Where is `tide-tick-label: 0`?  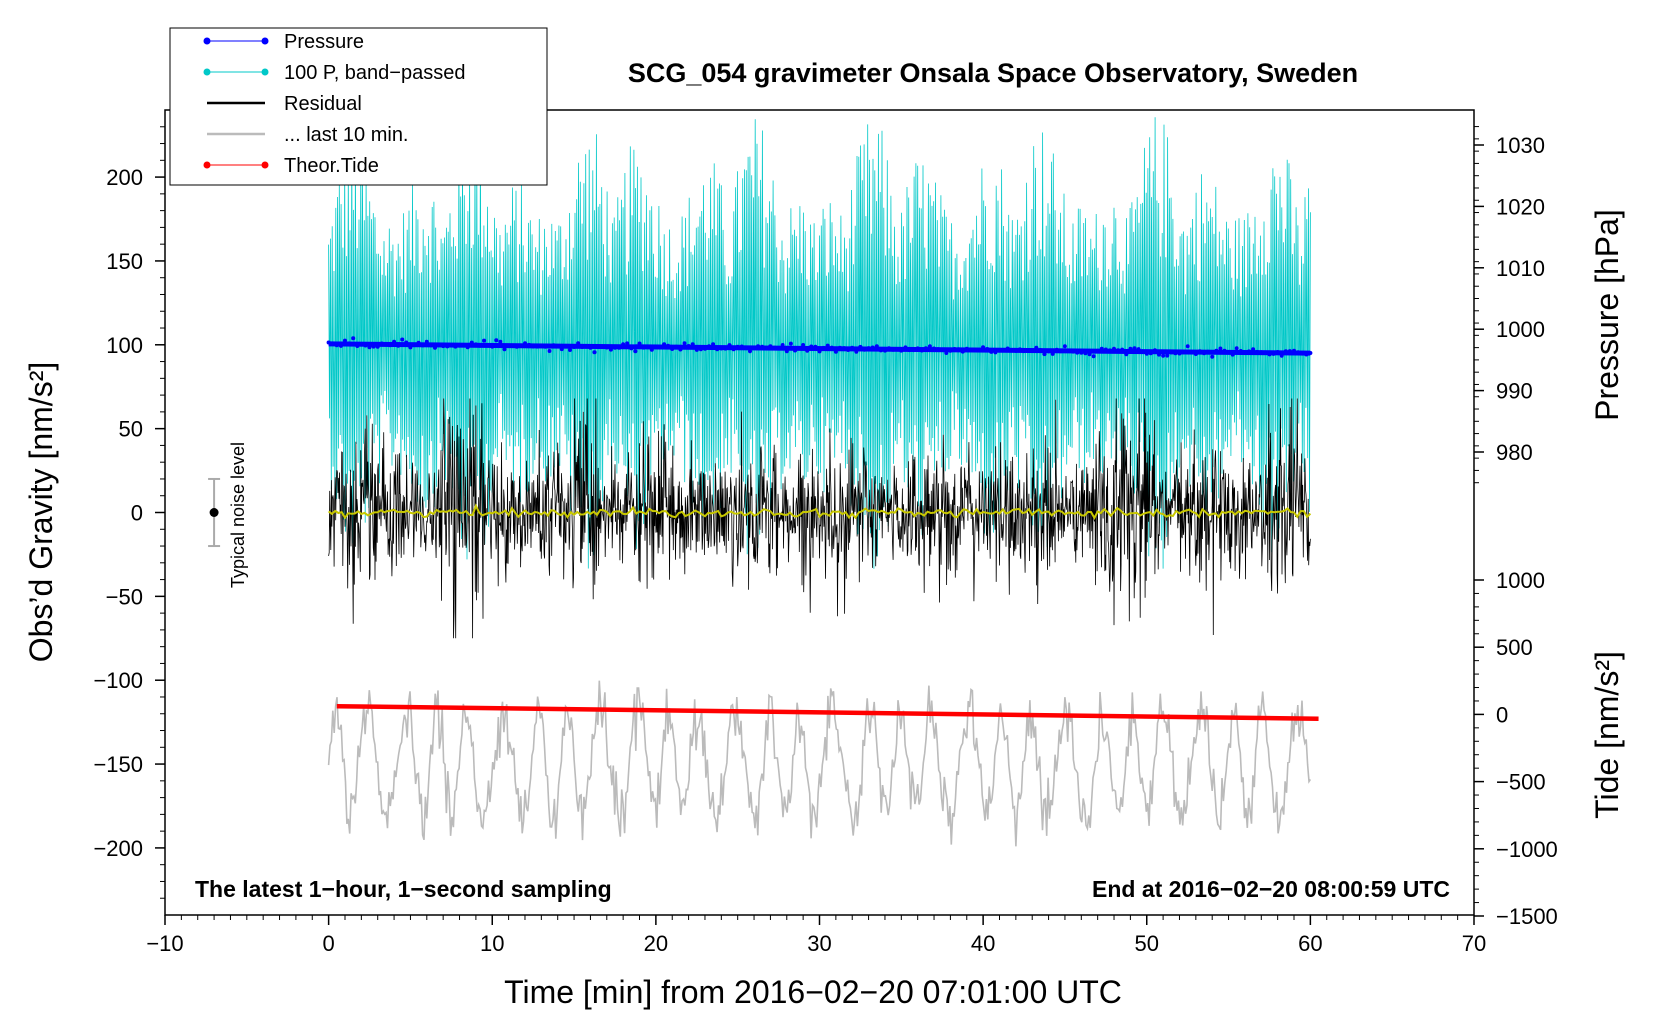
tide-tick-label: 0 is located at coordinates (1502, 714).